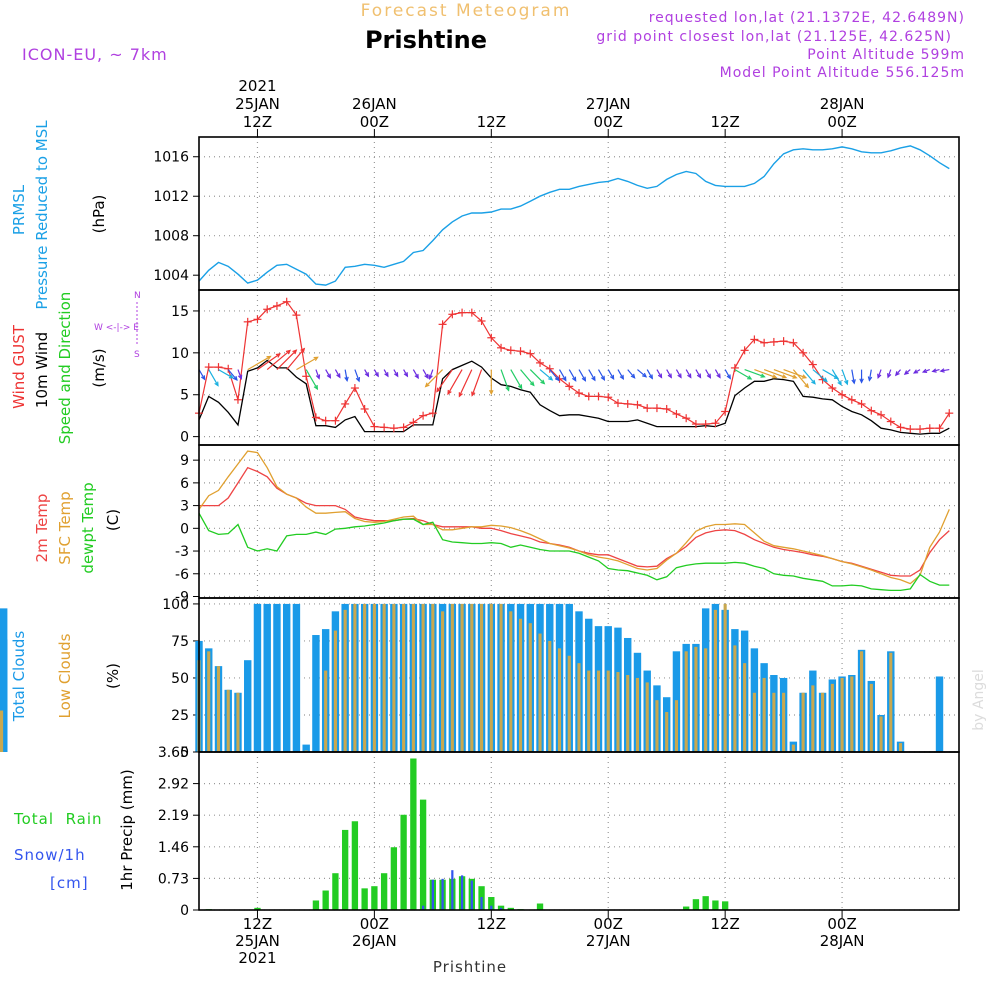 Image resolution: width=1000 pixels, height=1004 pixels. I want to click on bottom-time-label: 00Z, so click(374, 924).